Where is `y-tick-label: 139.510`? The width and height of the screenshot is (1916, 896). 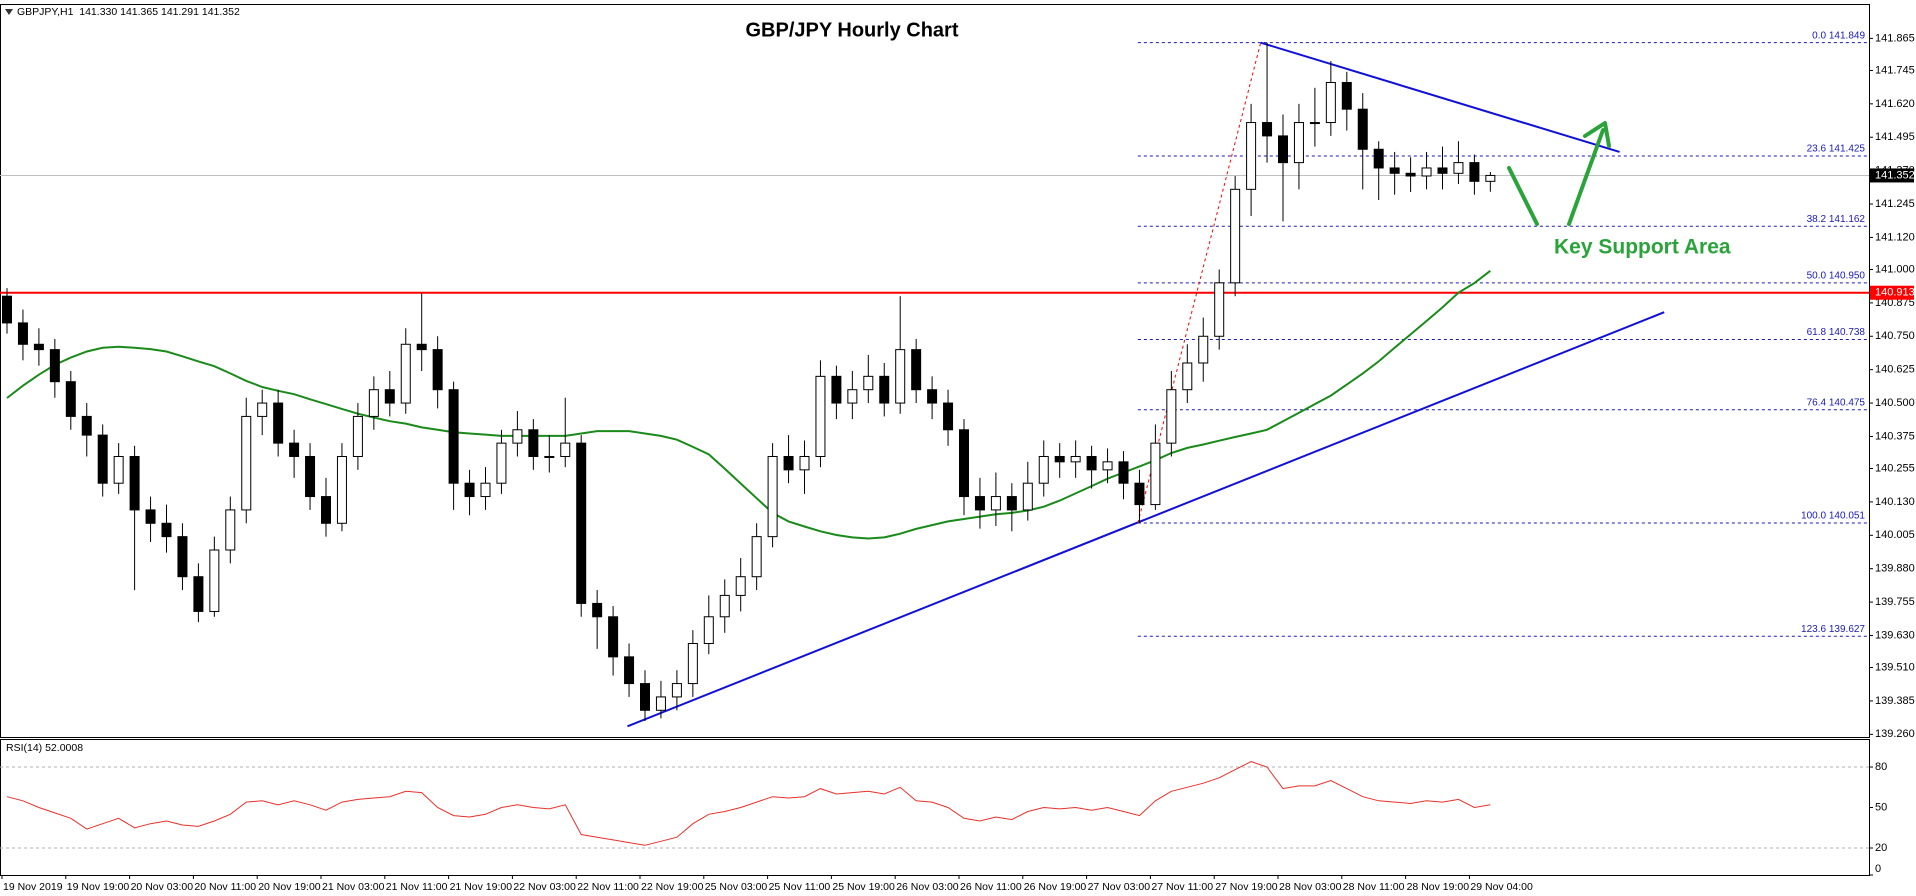 y-tick-label: 139.510 is located at coordinates (1895, 667).